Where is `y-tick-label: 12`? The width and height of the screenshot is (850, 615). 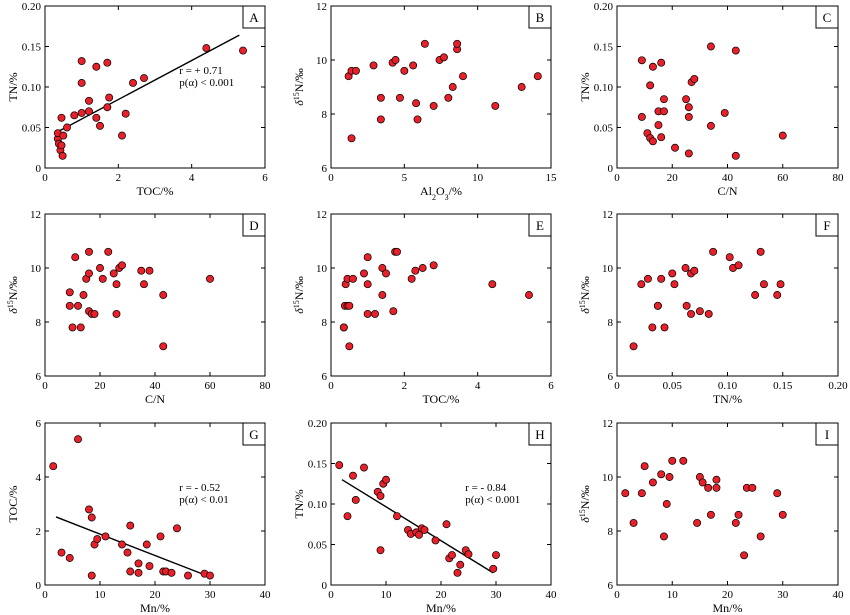
y-tick-label: 12 is located at coordinates (35, 215).